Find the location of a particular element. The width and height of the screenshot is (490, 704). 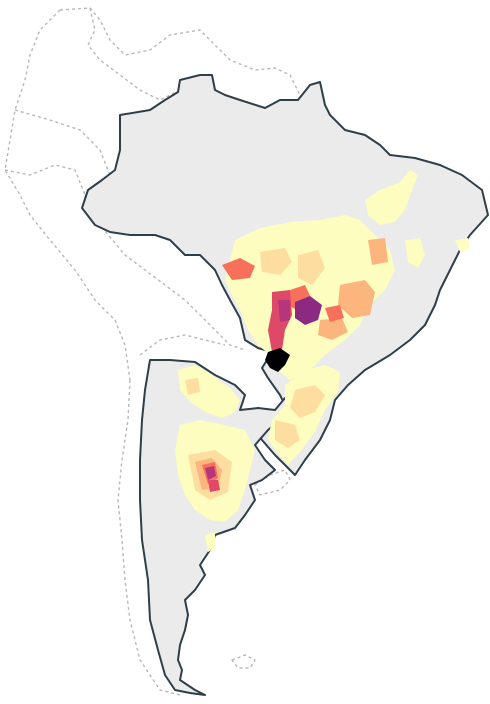

neighbor-outline-colombia is located at coordinates (62, 142).